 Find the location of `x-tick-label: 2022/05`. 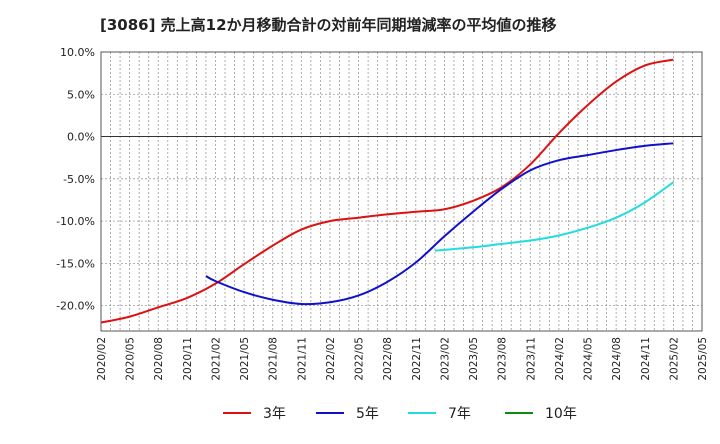

x-tick-label: 2022/05 is located at coordinates (360, 359).